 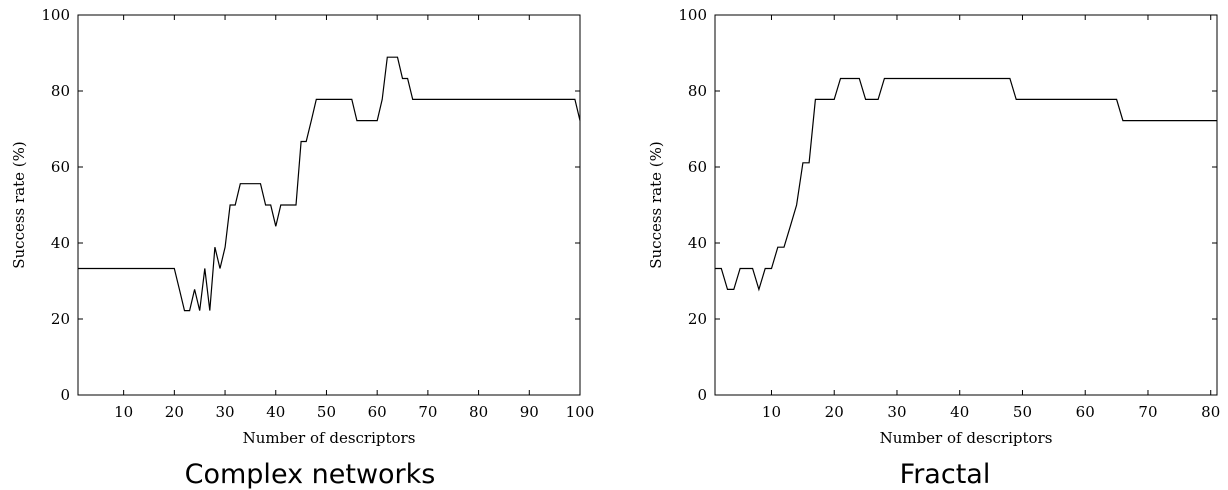 I want to click on x-tick-label: 100, so click(x=580, y=412).